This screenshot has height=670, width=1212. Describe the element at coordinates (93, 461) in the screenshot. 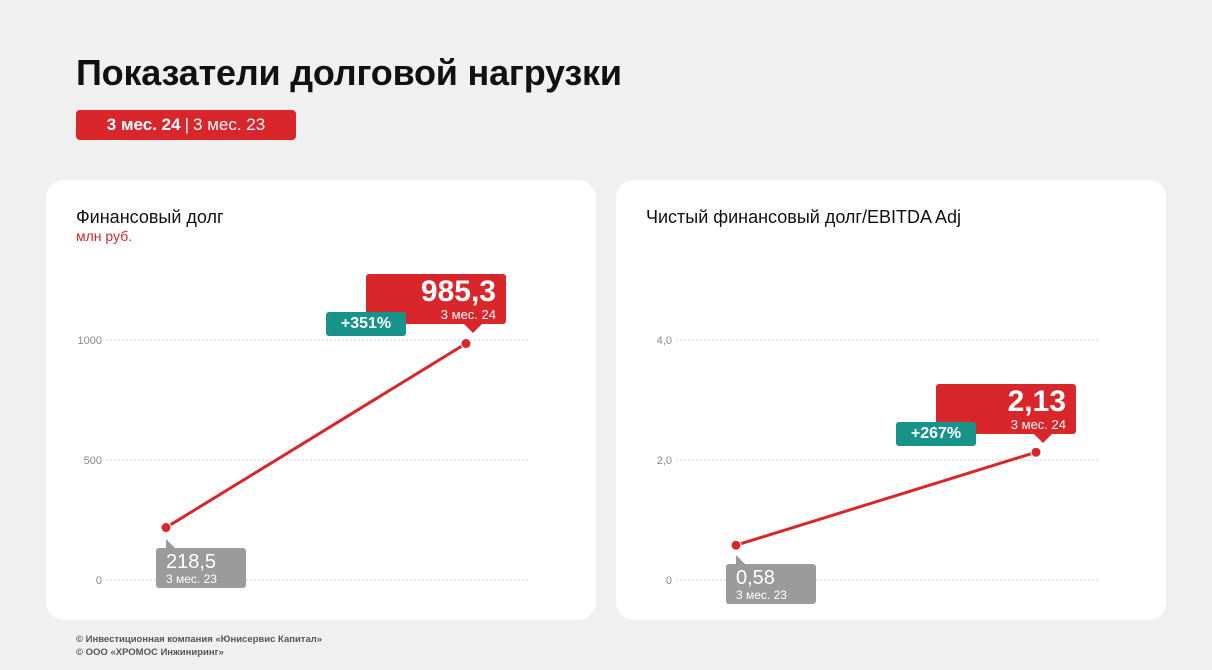

I see `y-tick-label: 500` at that location.